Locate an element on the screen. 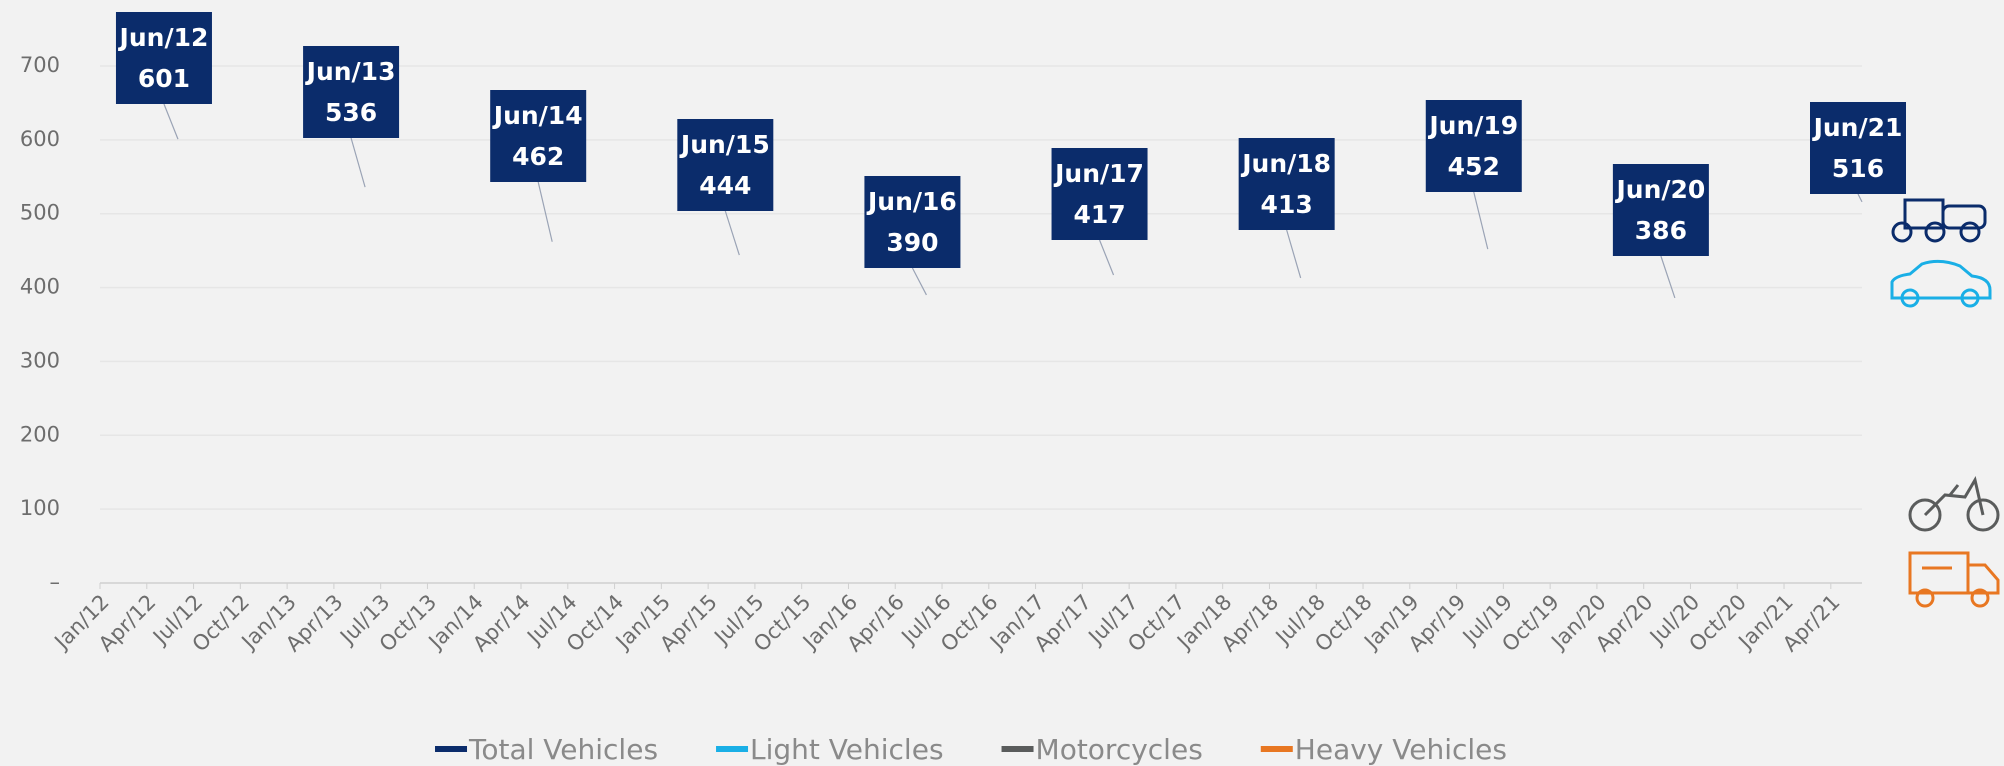  legend-item: Total Vehicles is located at coordinates (546, 749).